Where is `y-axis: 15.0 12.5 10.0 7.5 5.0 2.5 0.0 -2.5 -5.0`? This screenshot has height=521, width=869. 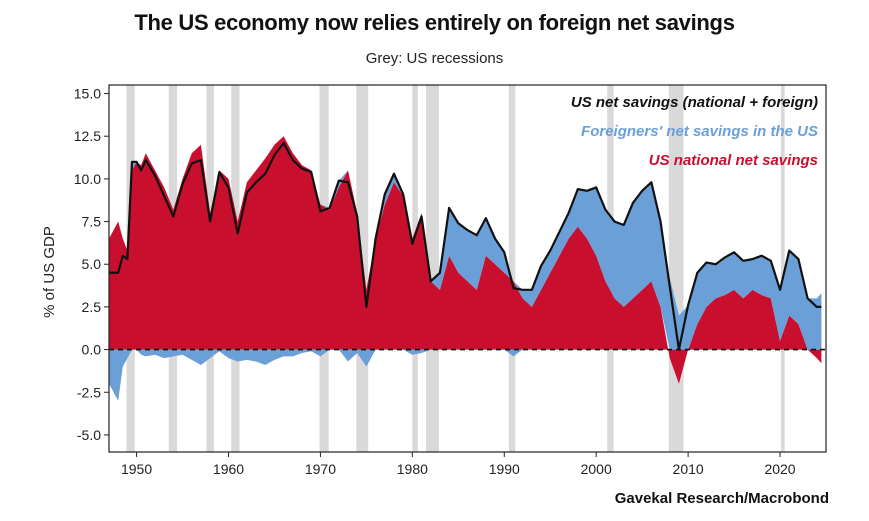 y-axis: 15.0 12.5 10.0 7.5 5.0 2.5 0.0 -2.5 -5.0 is located at coordinates (91, 264).